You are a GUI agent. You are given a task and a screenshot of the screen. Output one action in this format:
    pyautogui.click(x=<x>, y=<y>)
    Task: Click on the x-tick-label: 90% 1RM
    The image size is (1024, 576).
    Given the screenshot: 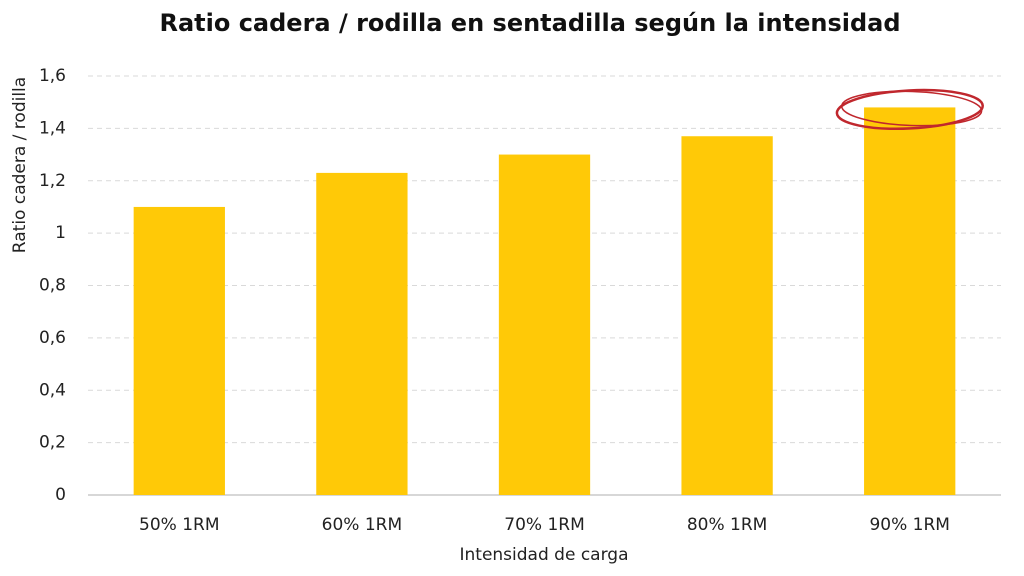 What is the action you would take?
    pyautogui.click(x=909, y=525)
    